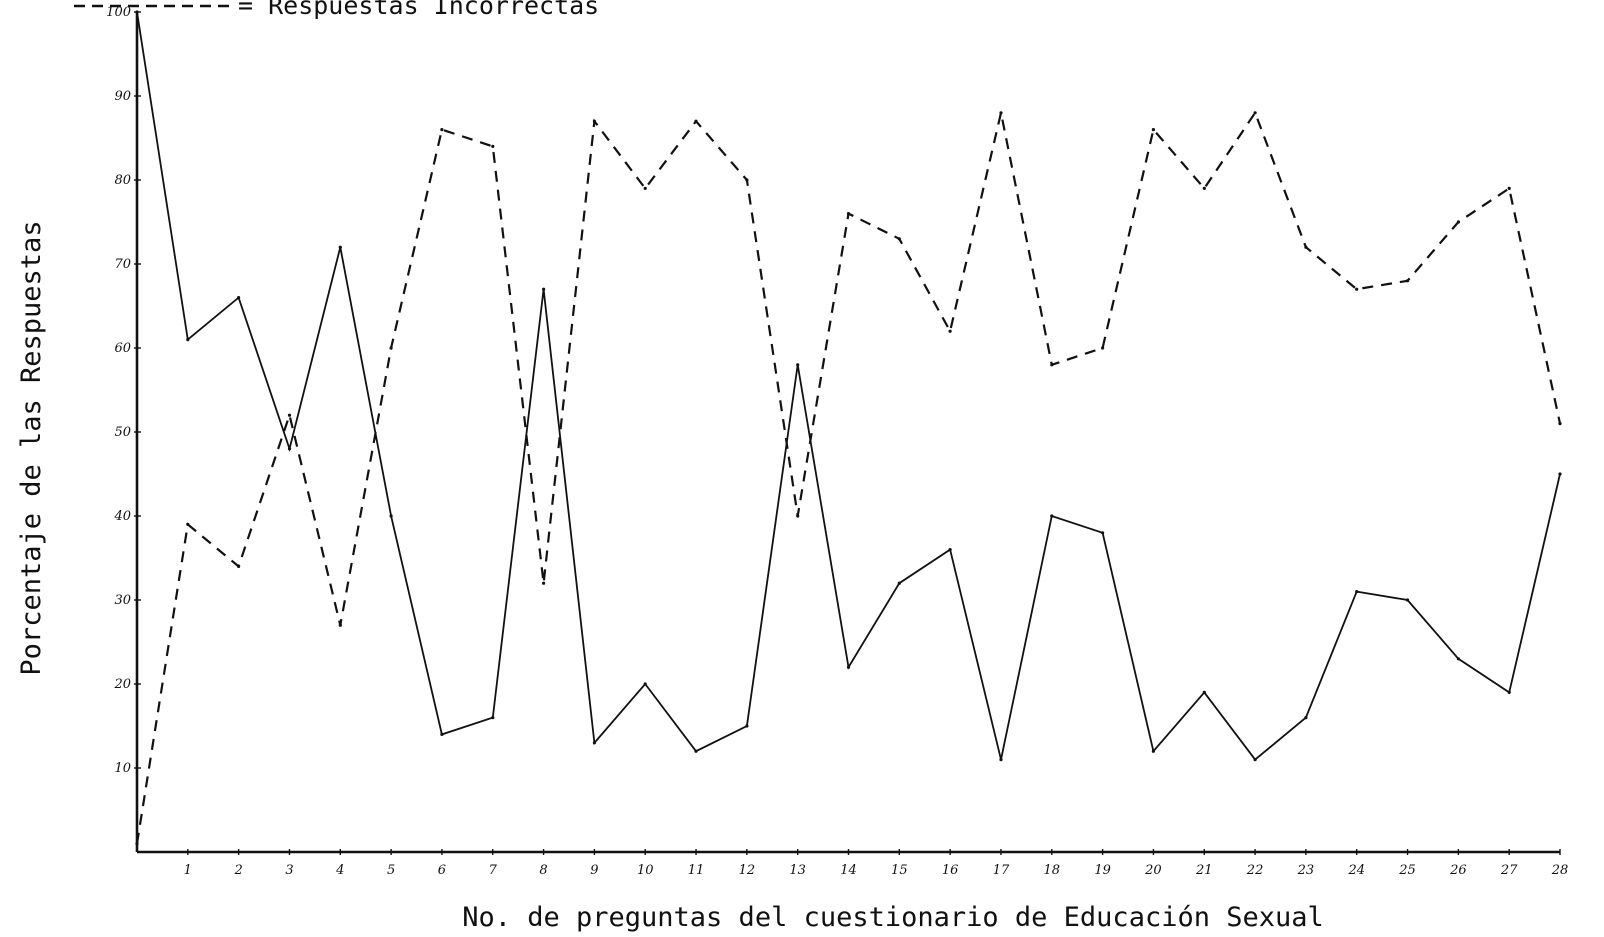  I want to click on x-tick-label-1: 1, so click(188, 870).